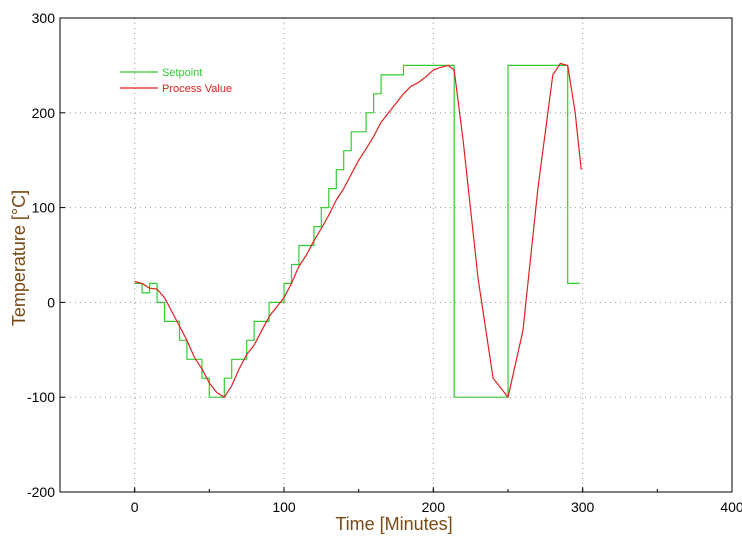 The width and height of the screenshot is (742, 537). What do you see at coordinates (135, 507) in the screenshot?
I see `x-tick-label: 0` at bounding box center [135, 507].